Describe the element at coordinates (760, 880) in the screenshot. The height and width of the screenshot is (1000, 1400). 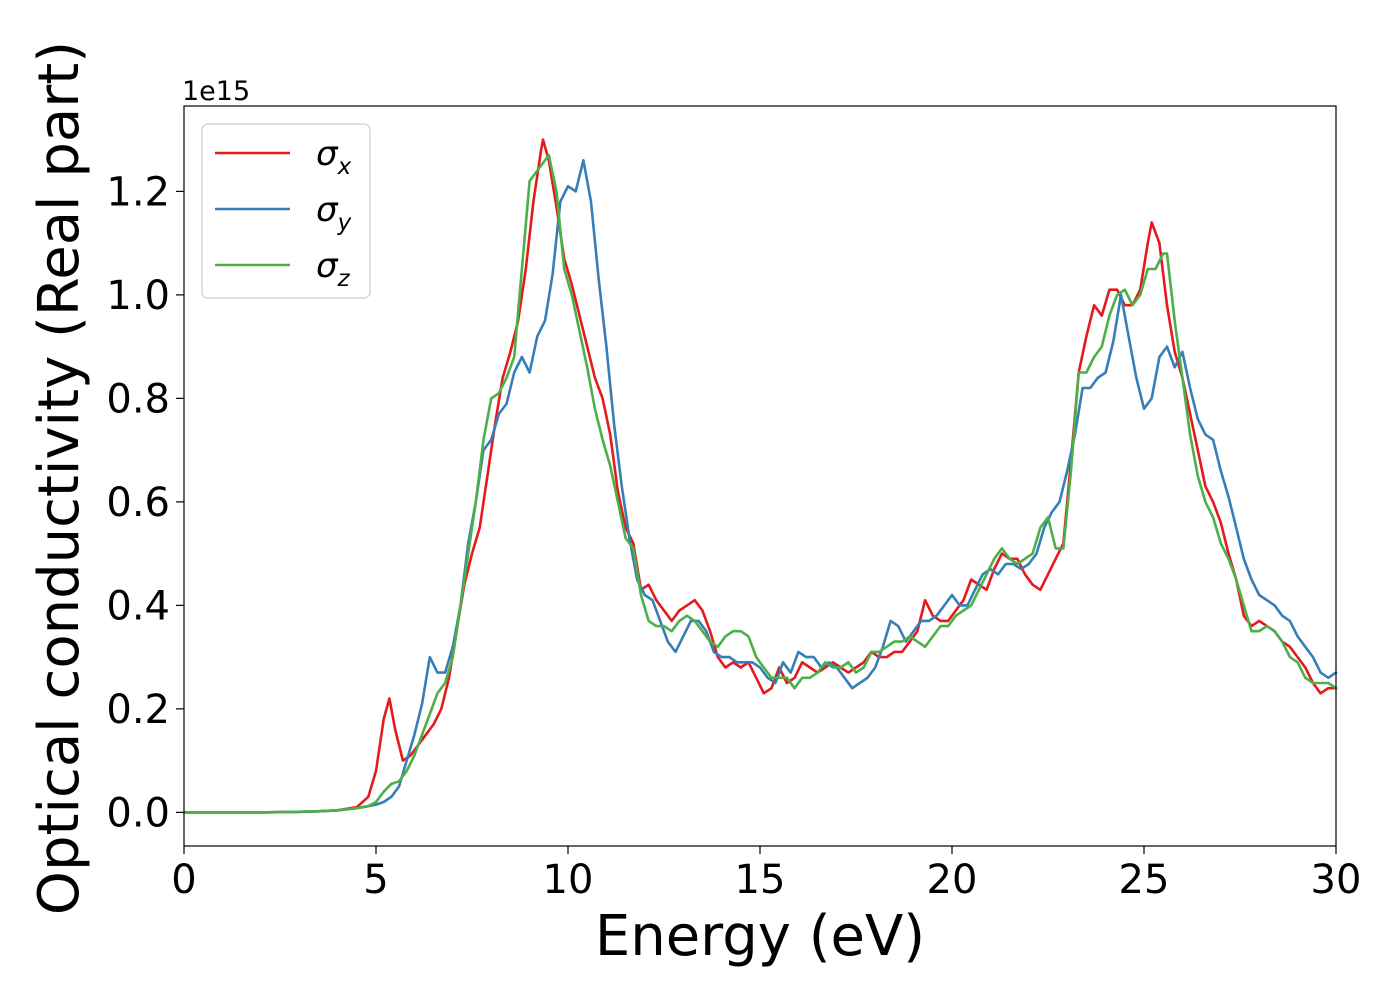
I see `x-tick-label: 15` at that location.